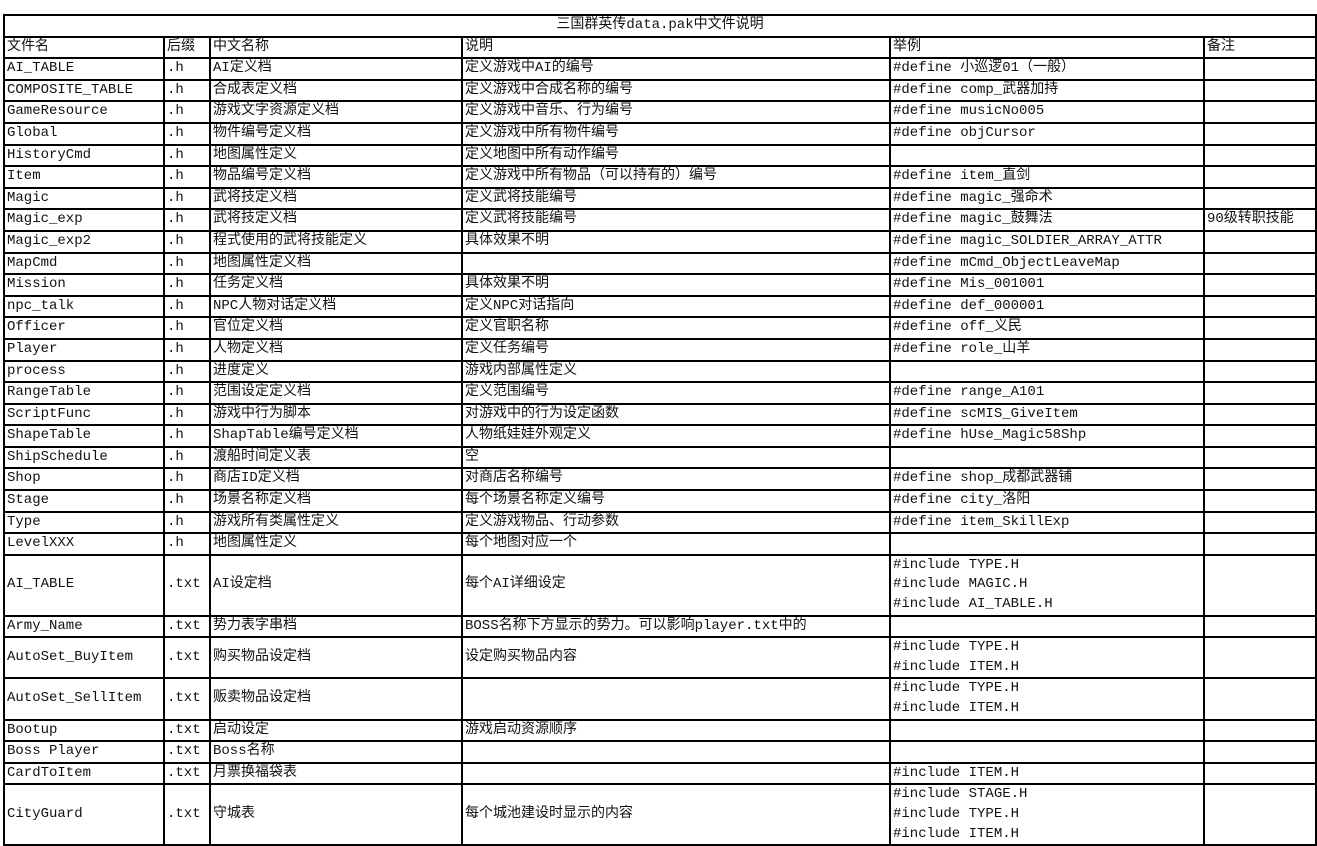 This screenshot has height=846, width=1317. I want to click on cell-chinese-name: Boss名称, so click(336, 752).